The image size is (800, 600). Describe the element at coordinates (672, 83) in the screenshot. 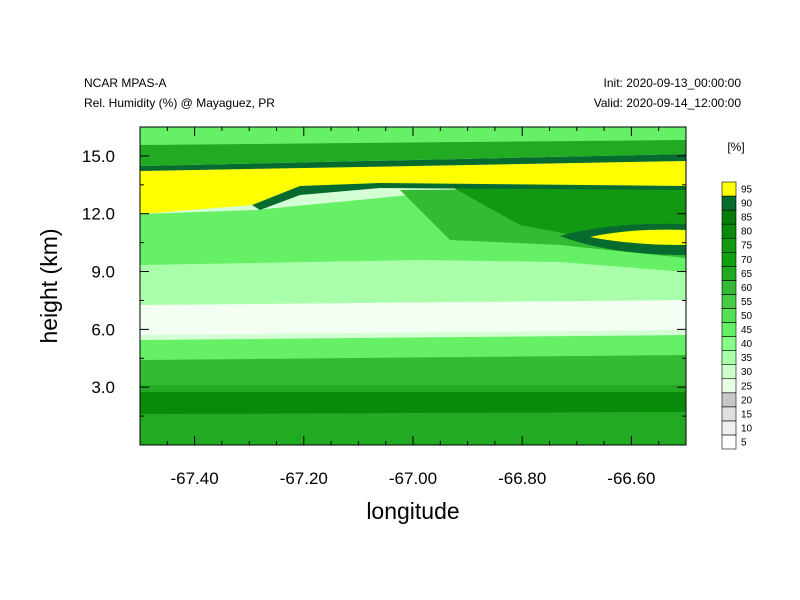

I see `init-time-label: Init: 2020-09-13_00:00:00` at that location.